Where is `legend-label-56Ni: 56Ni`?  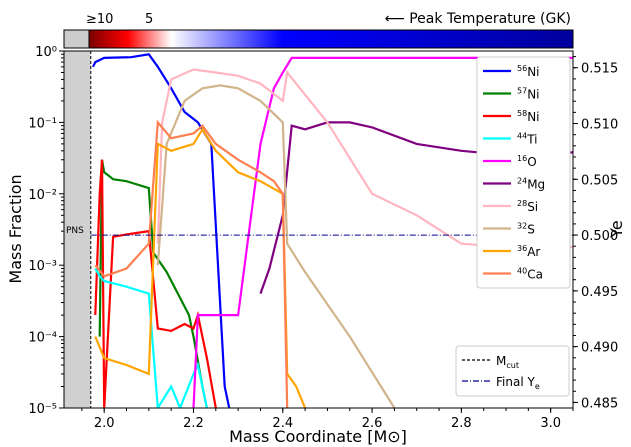
legend-label-56Ni: 56Ni is located at coordinates (528, 71).